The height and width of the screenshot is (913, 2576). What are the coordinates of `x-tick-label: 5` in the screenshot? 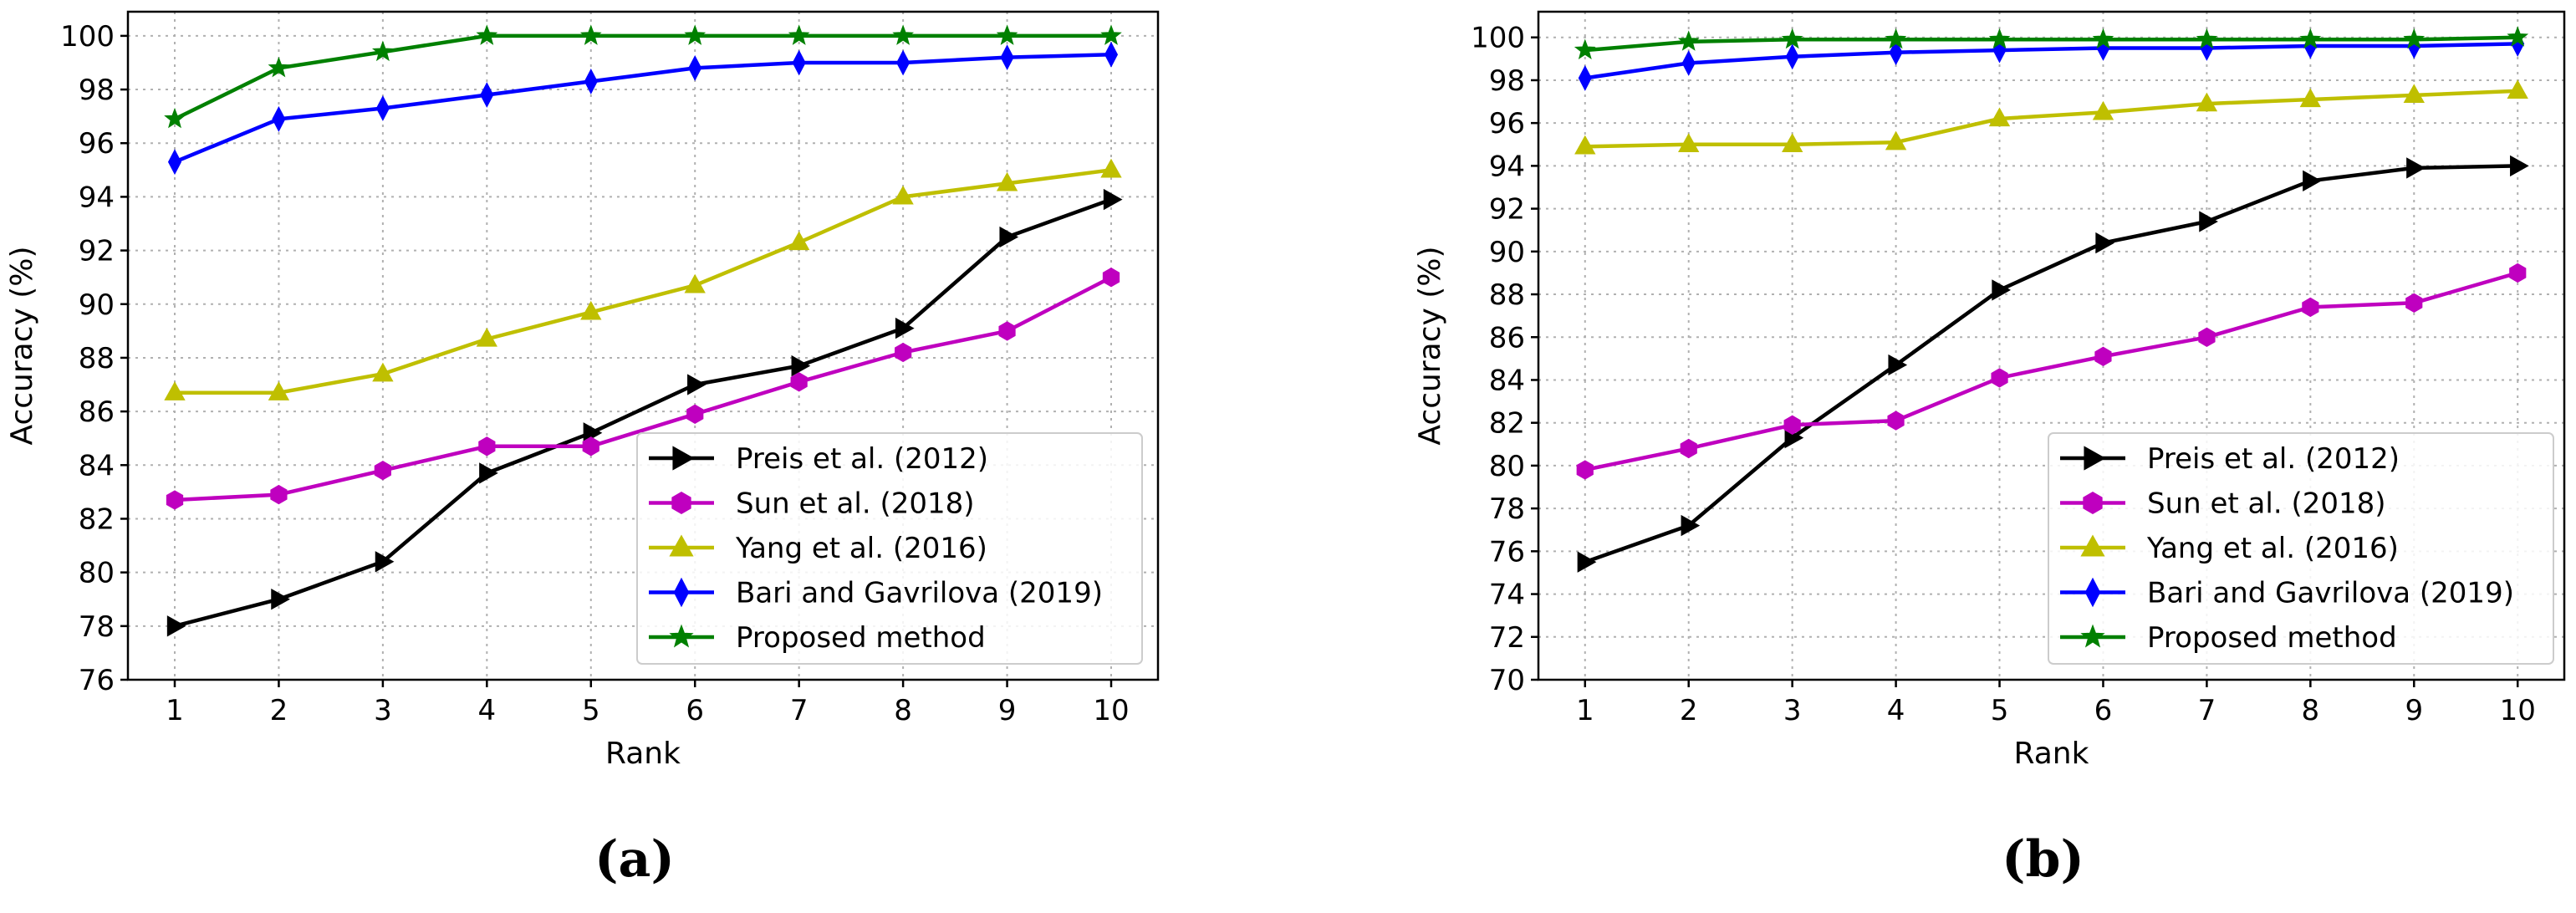 It's located at (2000, 711).